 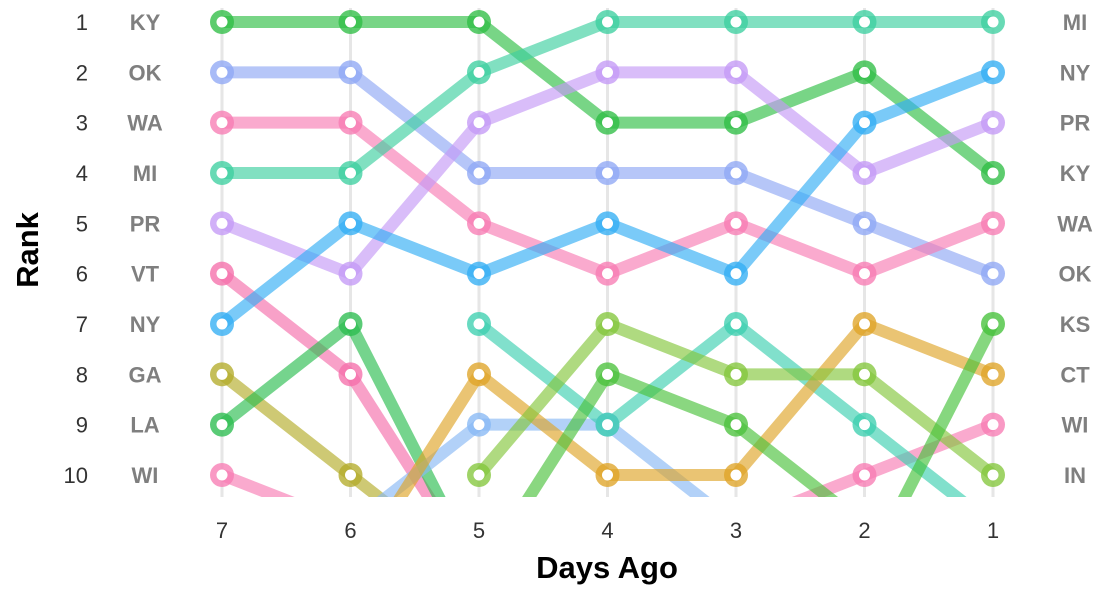 I want to click on left-state-label: WI, so click(x=145, y=475).